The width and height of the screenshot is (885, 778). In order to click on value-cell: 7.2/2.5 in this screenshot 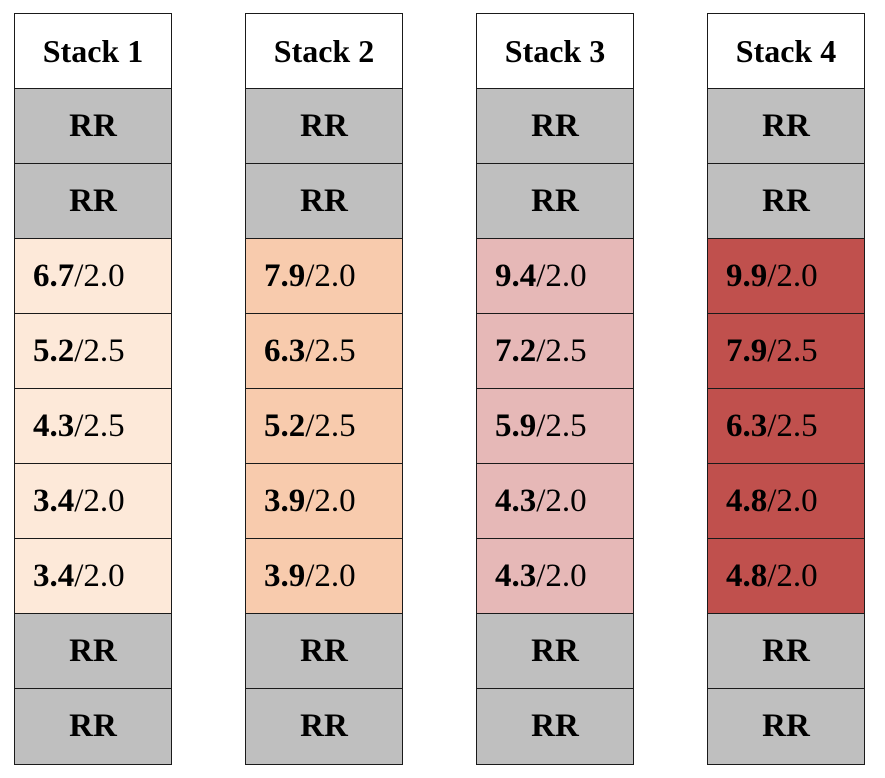, I will do `click(555, 351)`.